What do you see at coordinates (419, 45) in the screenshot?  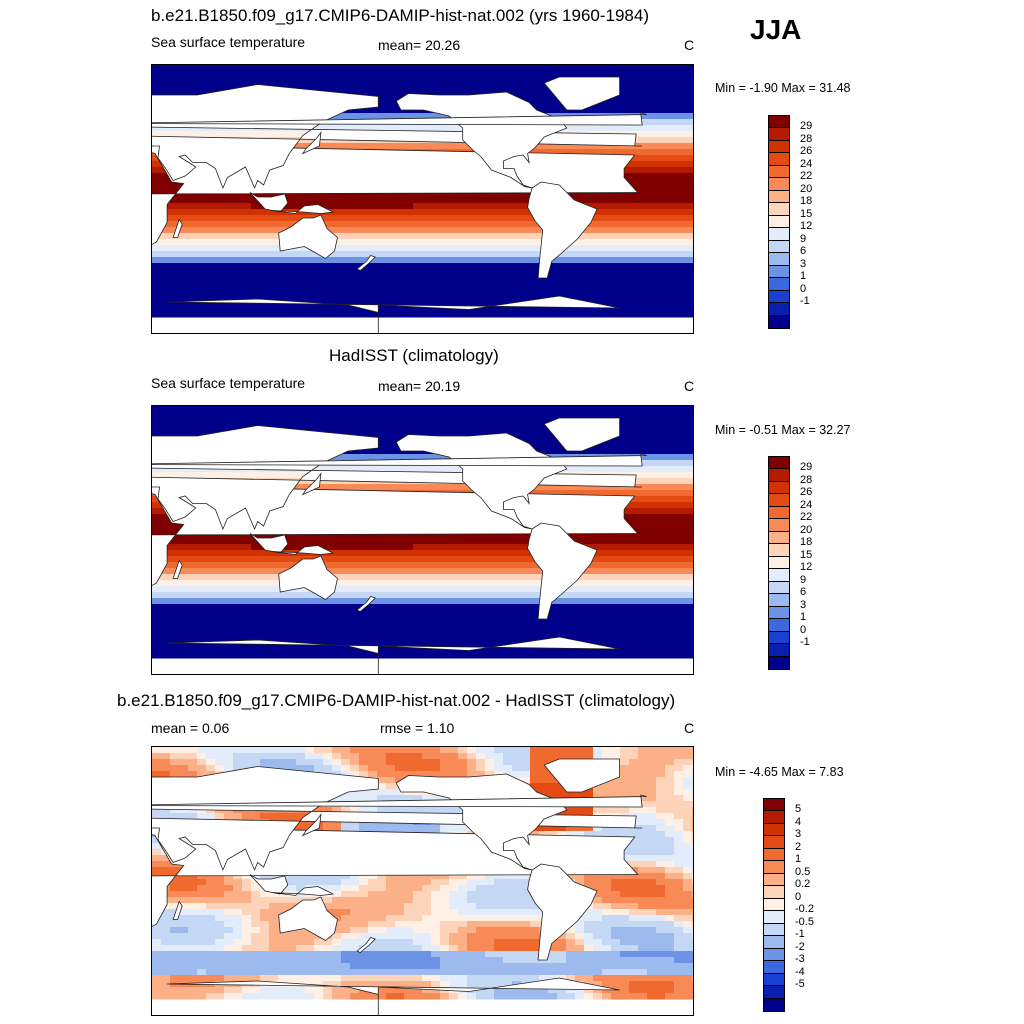 I see `mean-label: mean= 20.26` at bounding box center [419, 45].